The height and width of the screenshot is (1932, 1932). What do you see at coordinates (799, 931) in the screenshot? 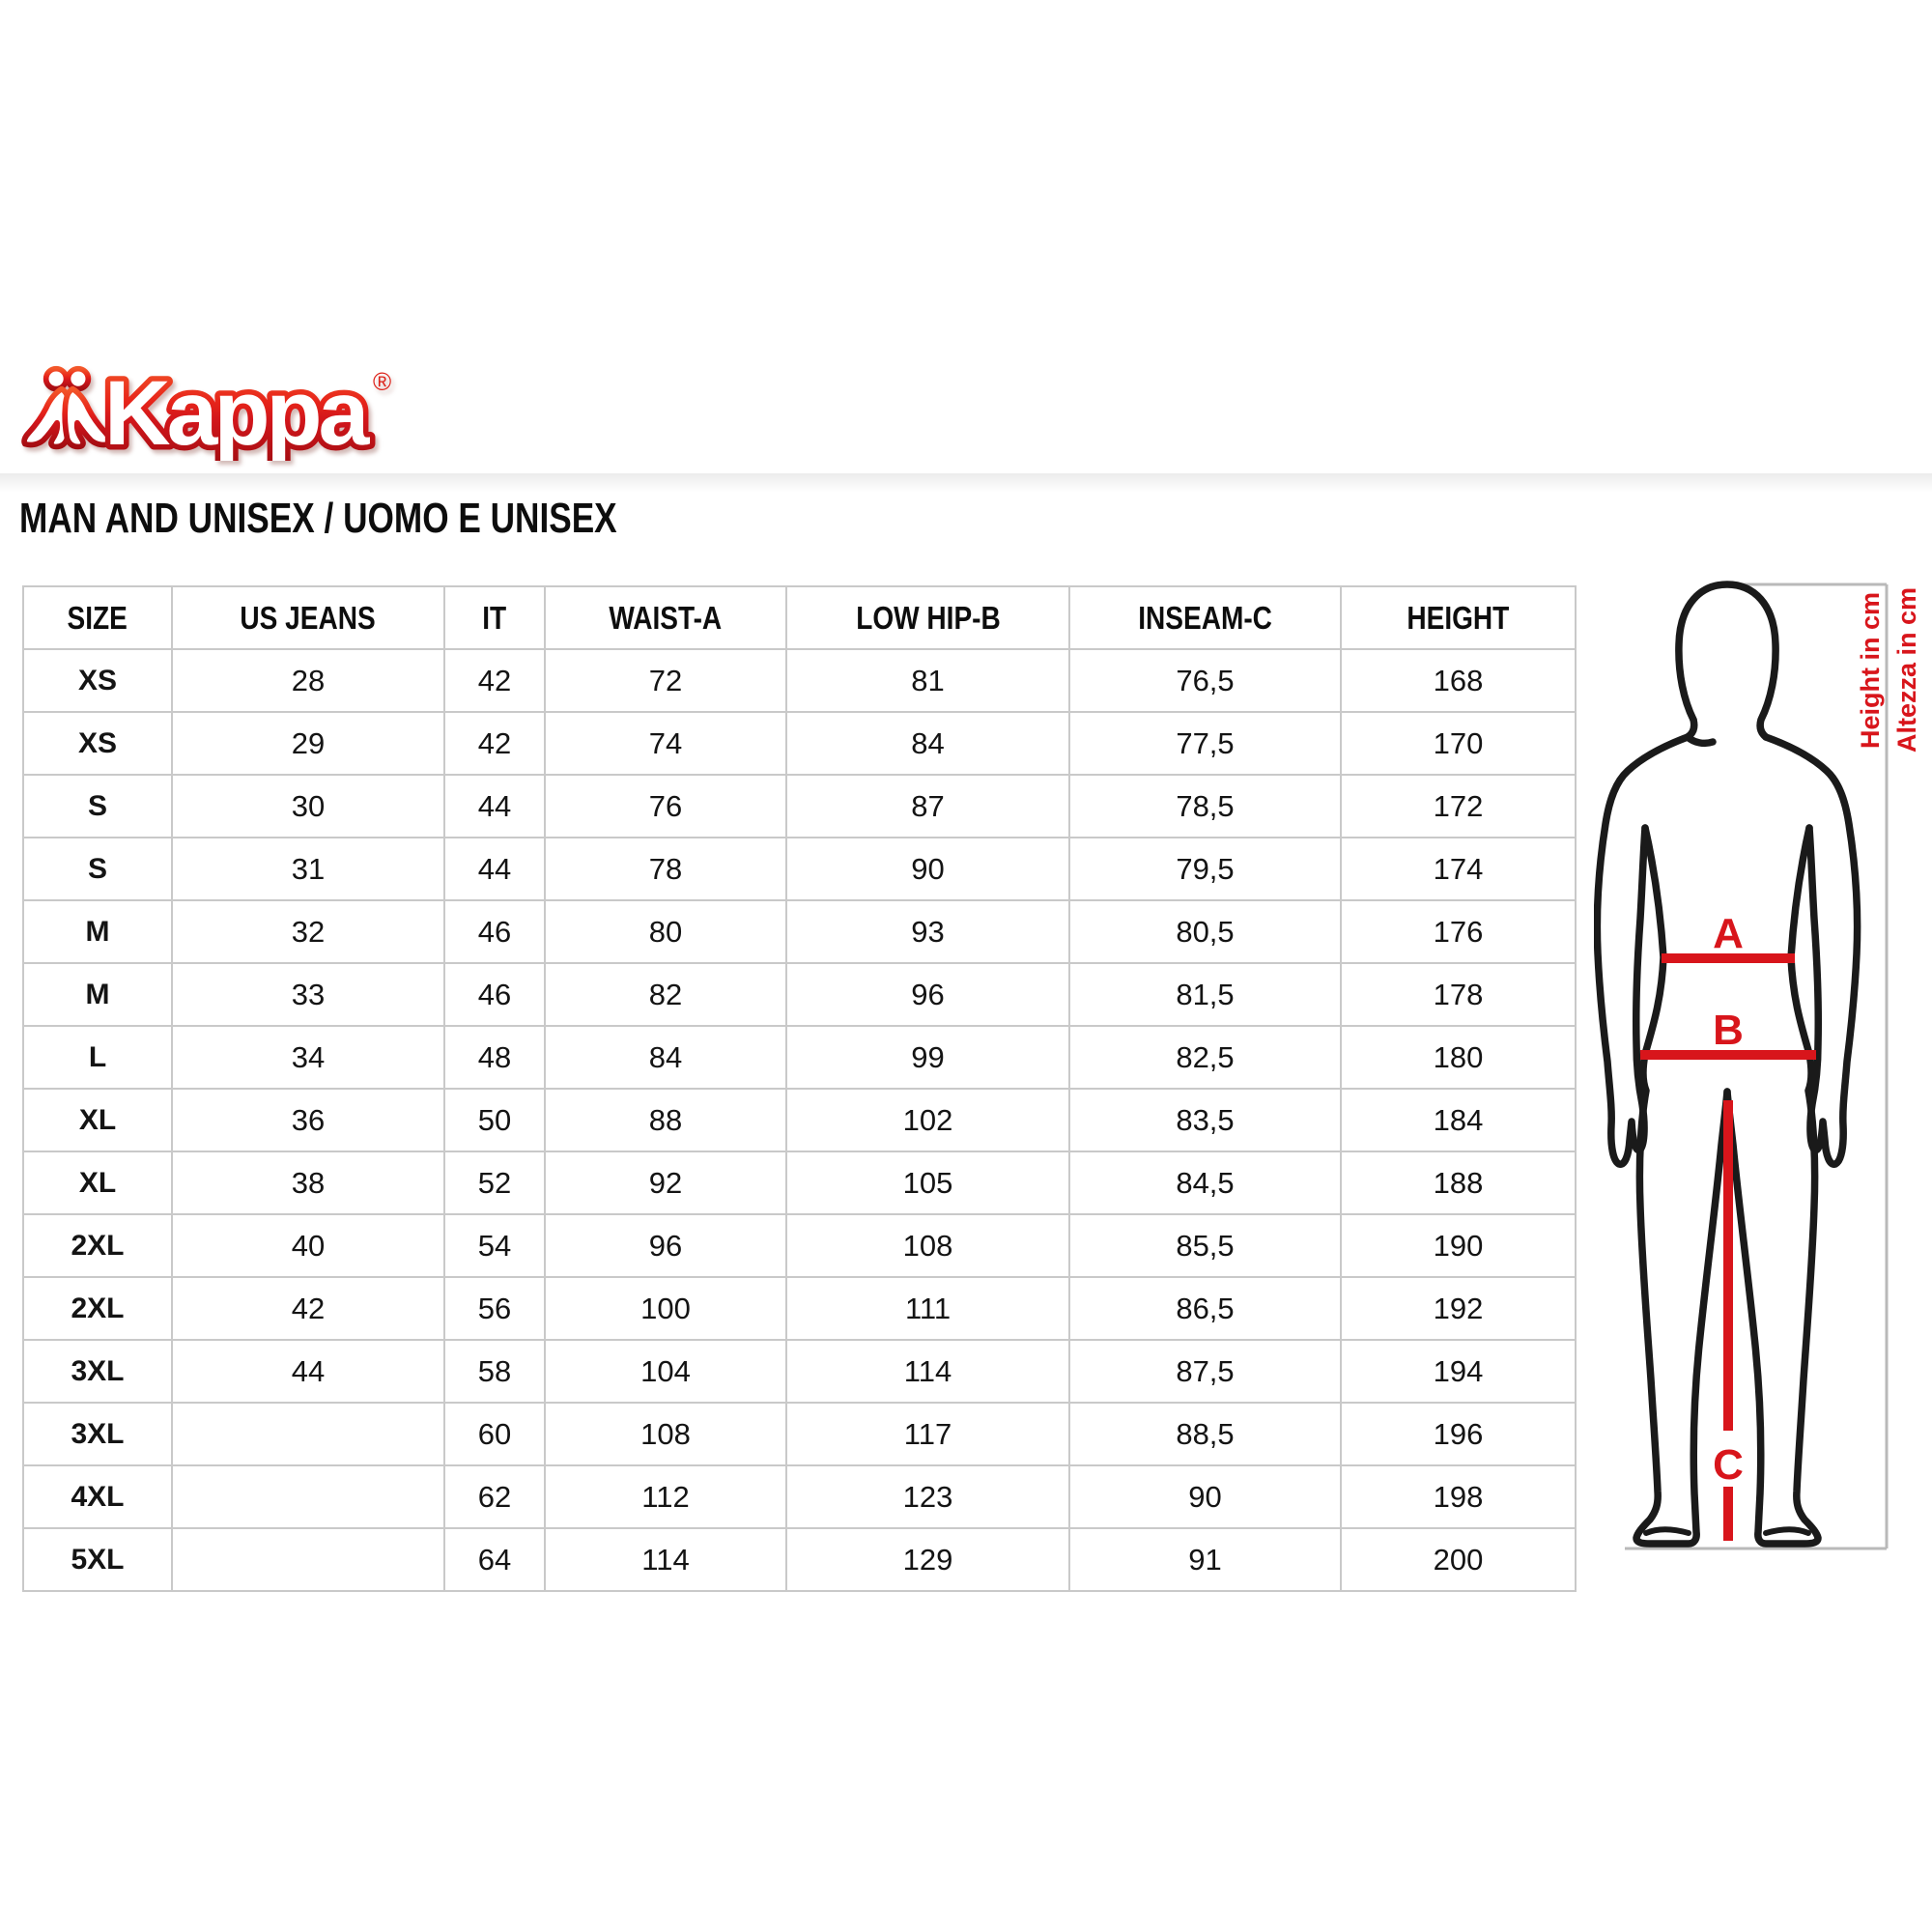
I see `table-row: M 32 46 80 93 80,5 176` at bounding box center [799, 931].